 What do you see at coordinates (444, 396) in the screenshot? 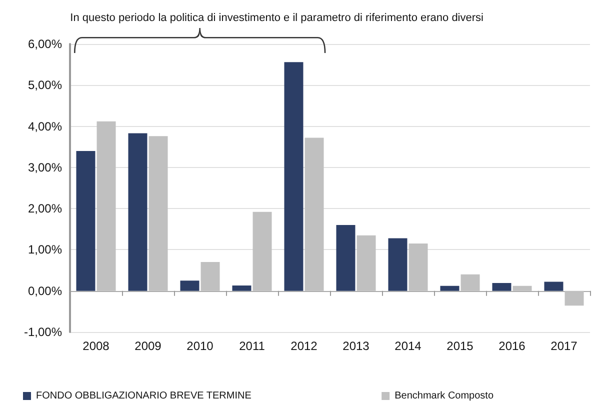
I see `legend-label: Benchmark Composto` at bounding box center [444, 396].